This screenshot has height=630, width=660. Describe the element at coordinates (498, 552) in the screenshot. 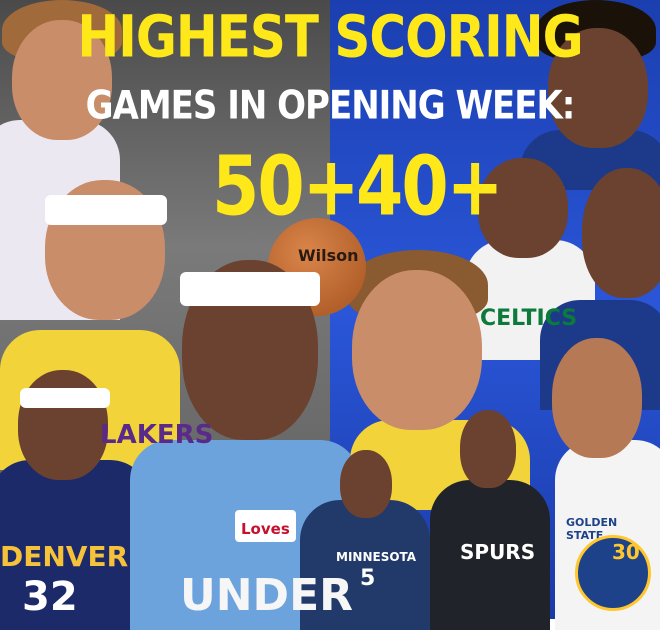

I see `spurs-text: SPURS` at that location.